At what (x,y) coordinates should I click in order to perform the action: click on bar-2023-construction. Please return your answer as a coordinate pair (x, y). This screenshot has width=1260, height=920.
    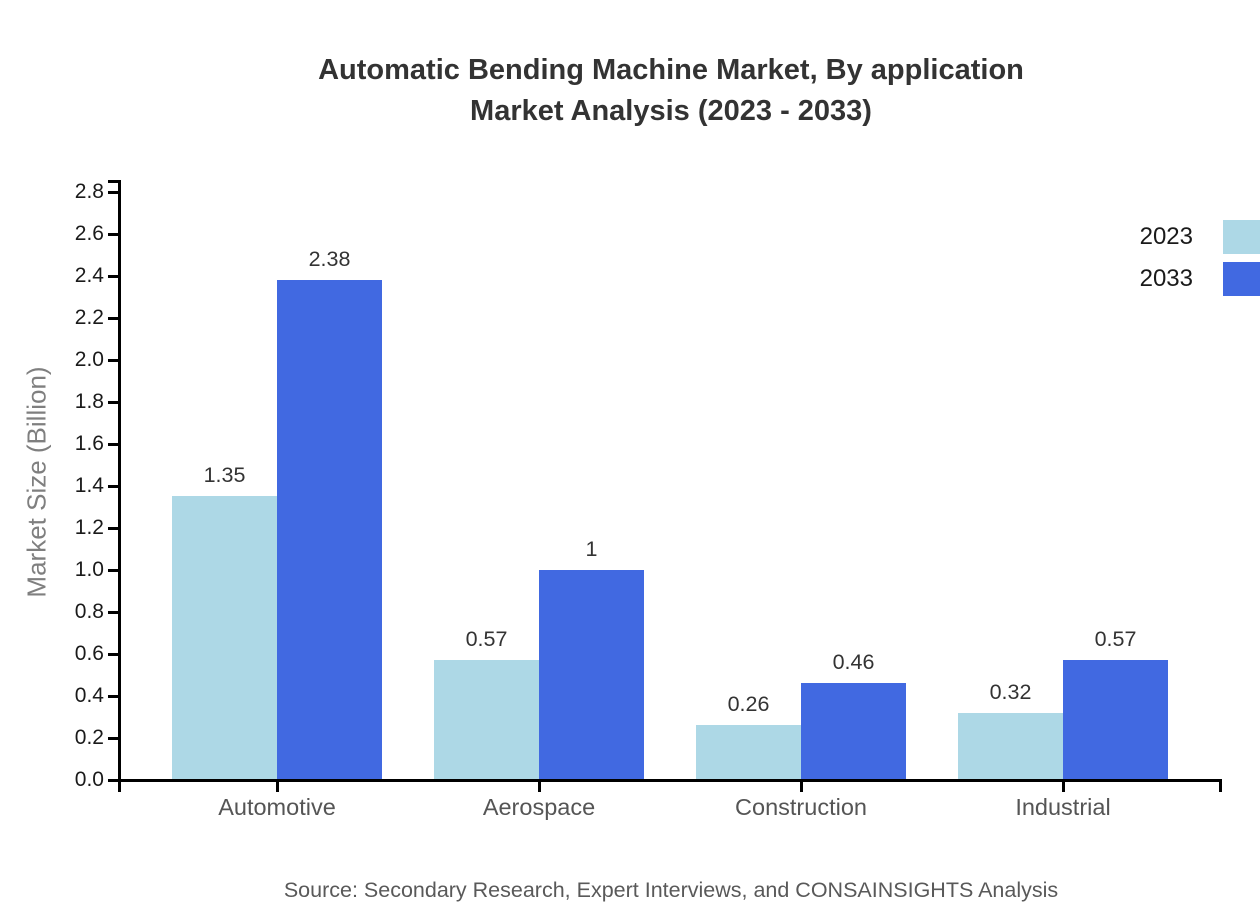
    Looking at the image, I should click on (748, 752).